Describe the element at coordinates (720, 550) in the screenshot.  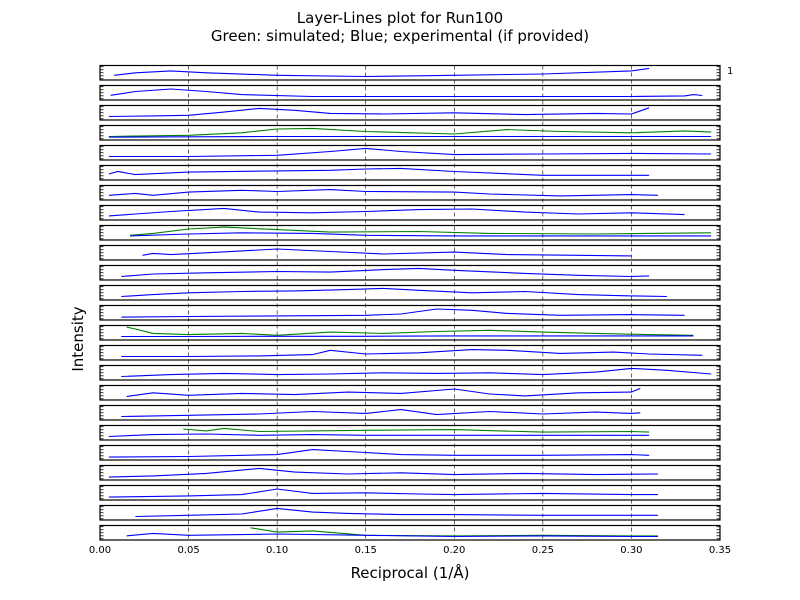
I see `x-tick-label: 0.35` at that location.